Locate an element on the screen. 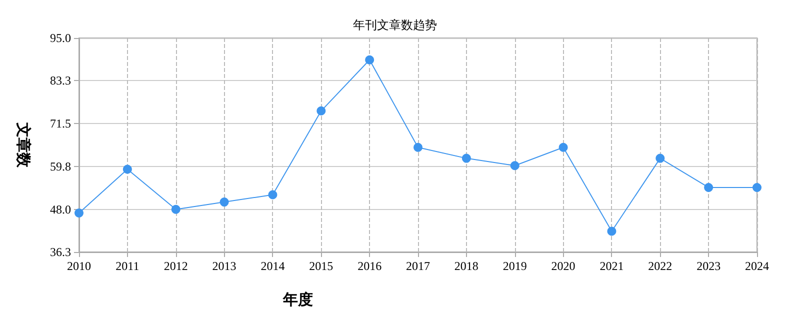 Image resolution: width=790 pixels, height=330 pixels. x-axis-title: 年度 is located at coordinates (297, 299).